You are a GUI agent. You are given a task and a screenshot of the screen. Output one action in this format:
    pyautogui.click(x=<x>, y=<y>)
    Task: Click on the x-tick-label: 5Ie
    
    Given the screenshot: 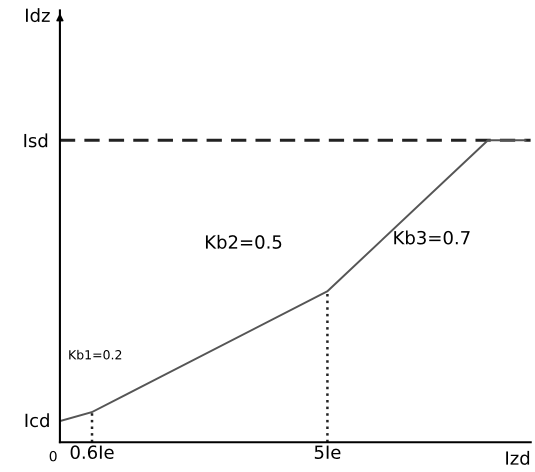 What is the action you would take?
    pyautogui.click(x=327, y=453)
    